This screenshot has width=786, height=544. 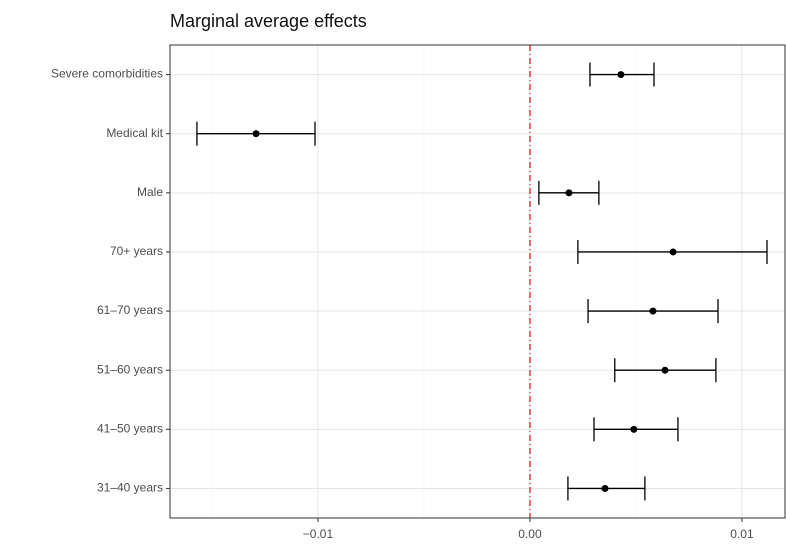 I want to click on x-tick-label: −0.01, so click(x=318, y=534).